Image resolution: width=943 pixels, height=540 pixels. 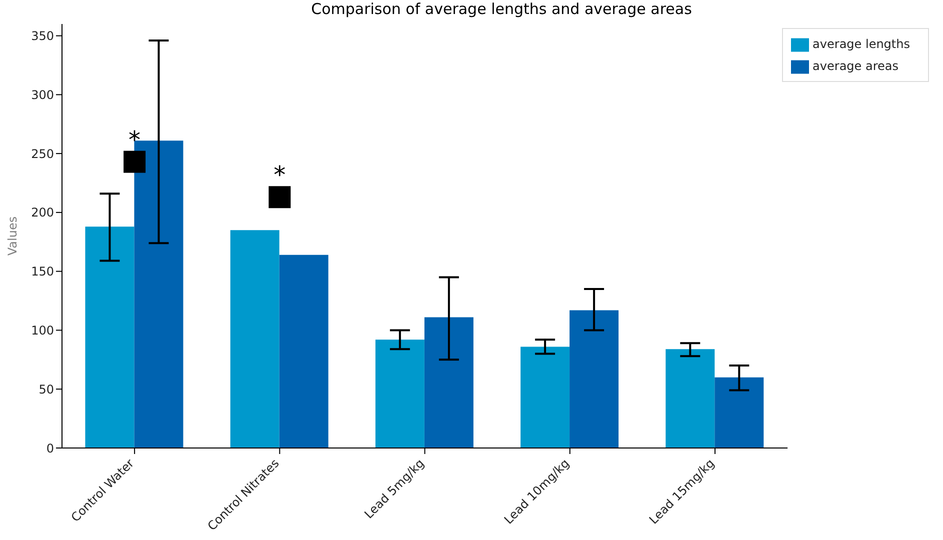 I want to click on y-tick-label: 300, so click(x=42, y=95).